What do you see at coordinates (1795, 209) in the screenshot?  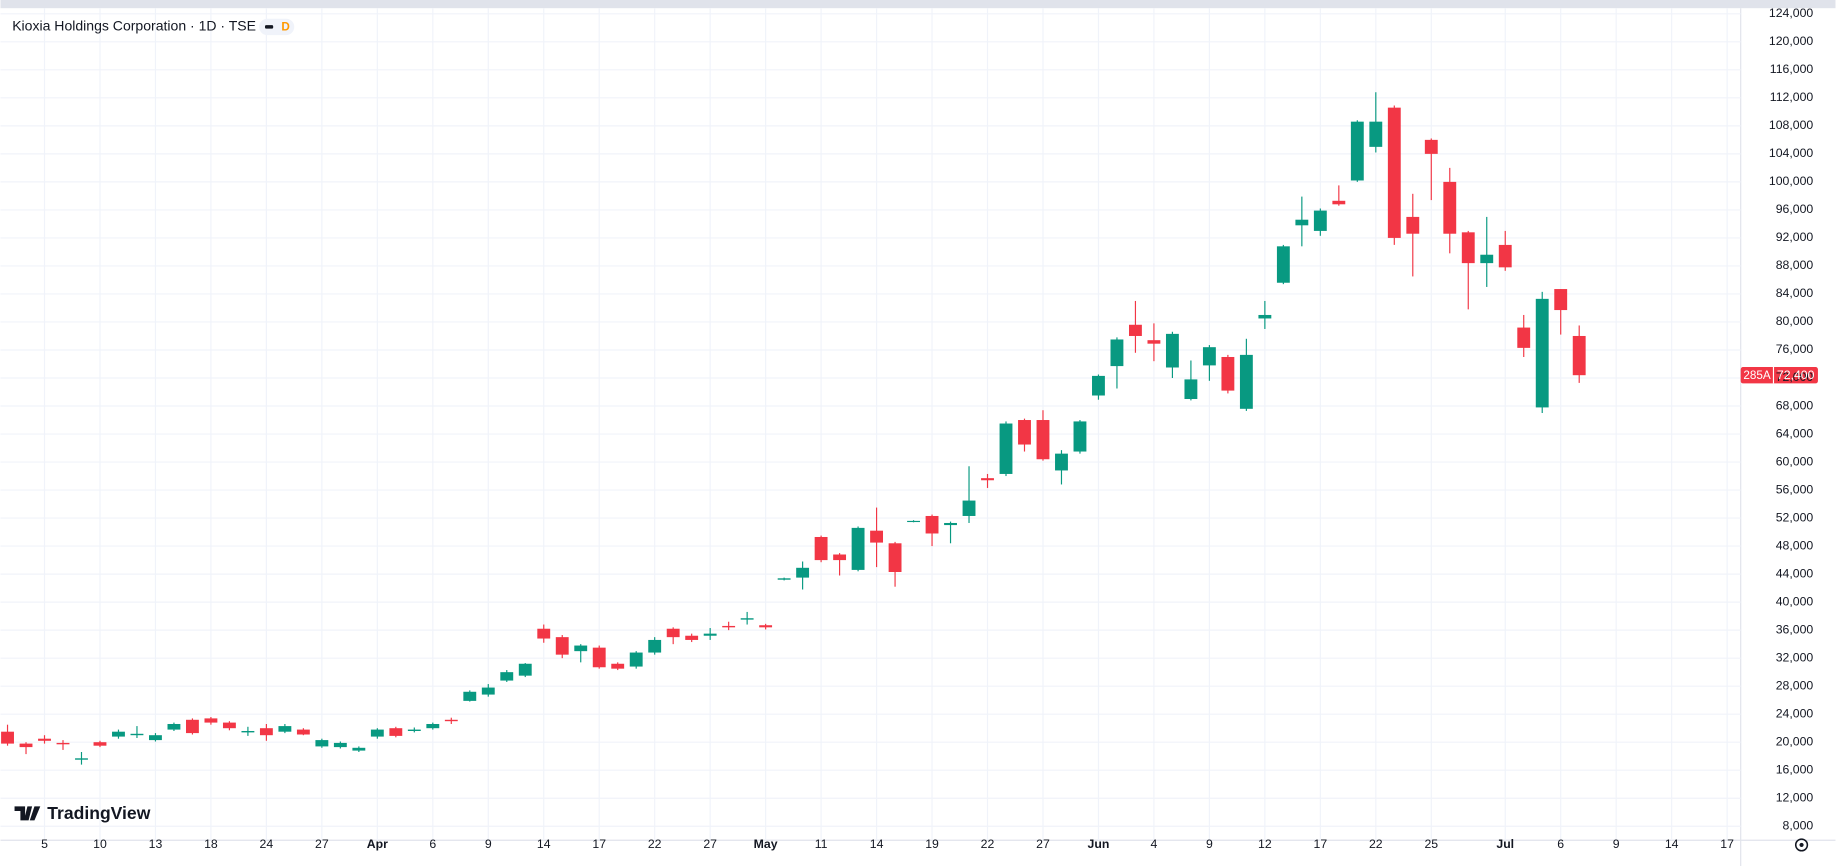 I see `y-tick-label: 96,000` at bounding box center [1795, 209].